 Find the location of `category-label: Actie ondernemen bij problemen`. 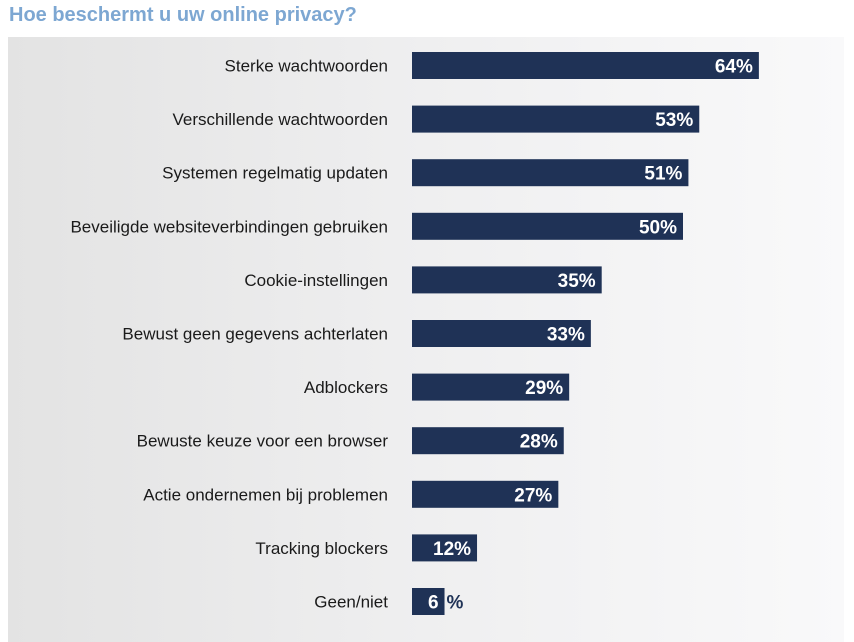

category-label: Actie ondernemen bij problemen is located at coordinates (265, 494).